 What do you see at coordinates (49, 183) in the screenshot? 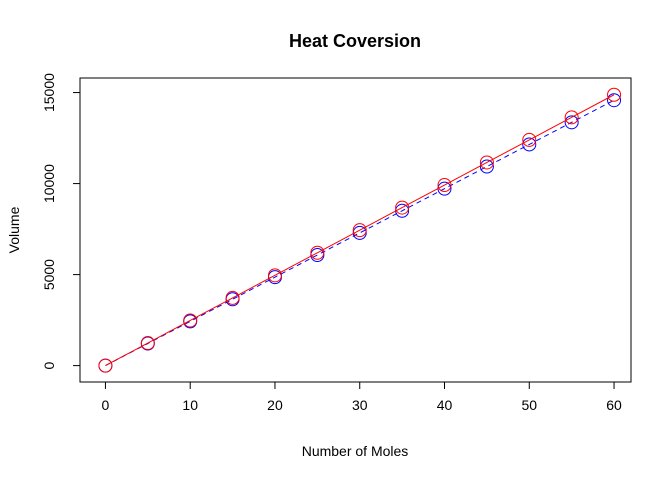
I see `y-tick-label: 10000` at bounding box center [49, 183].